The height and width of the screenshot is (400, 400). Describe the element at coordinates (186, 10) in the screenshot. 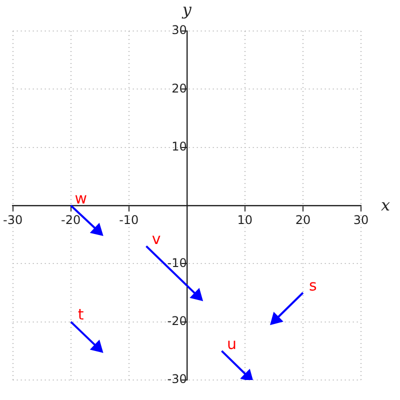

I see `y-axis-title: y` at that location.